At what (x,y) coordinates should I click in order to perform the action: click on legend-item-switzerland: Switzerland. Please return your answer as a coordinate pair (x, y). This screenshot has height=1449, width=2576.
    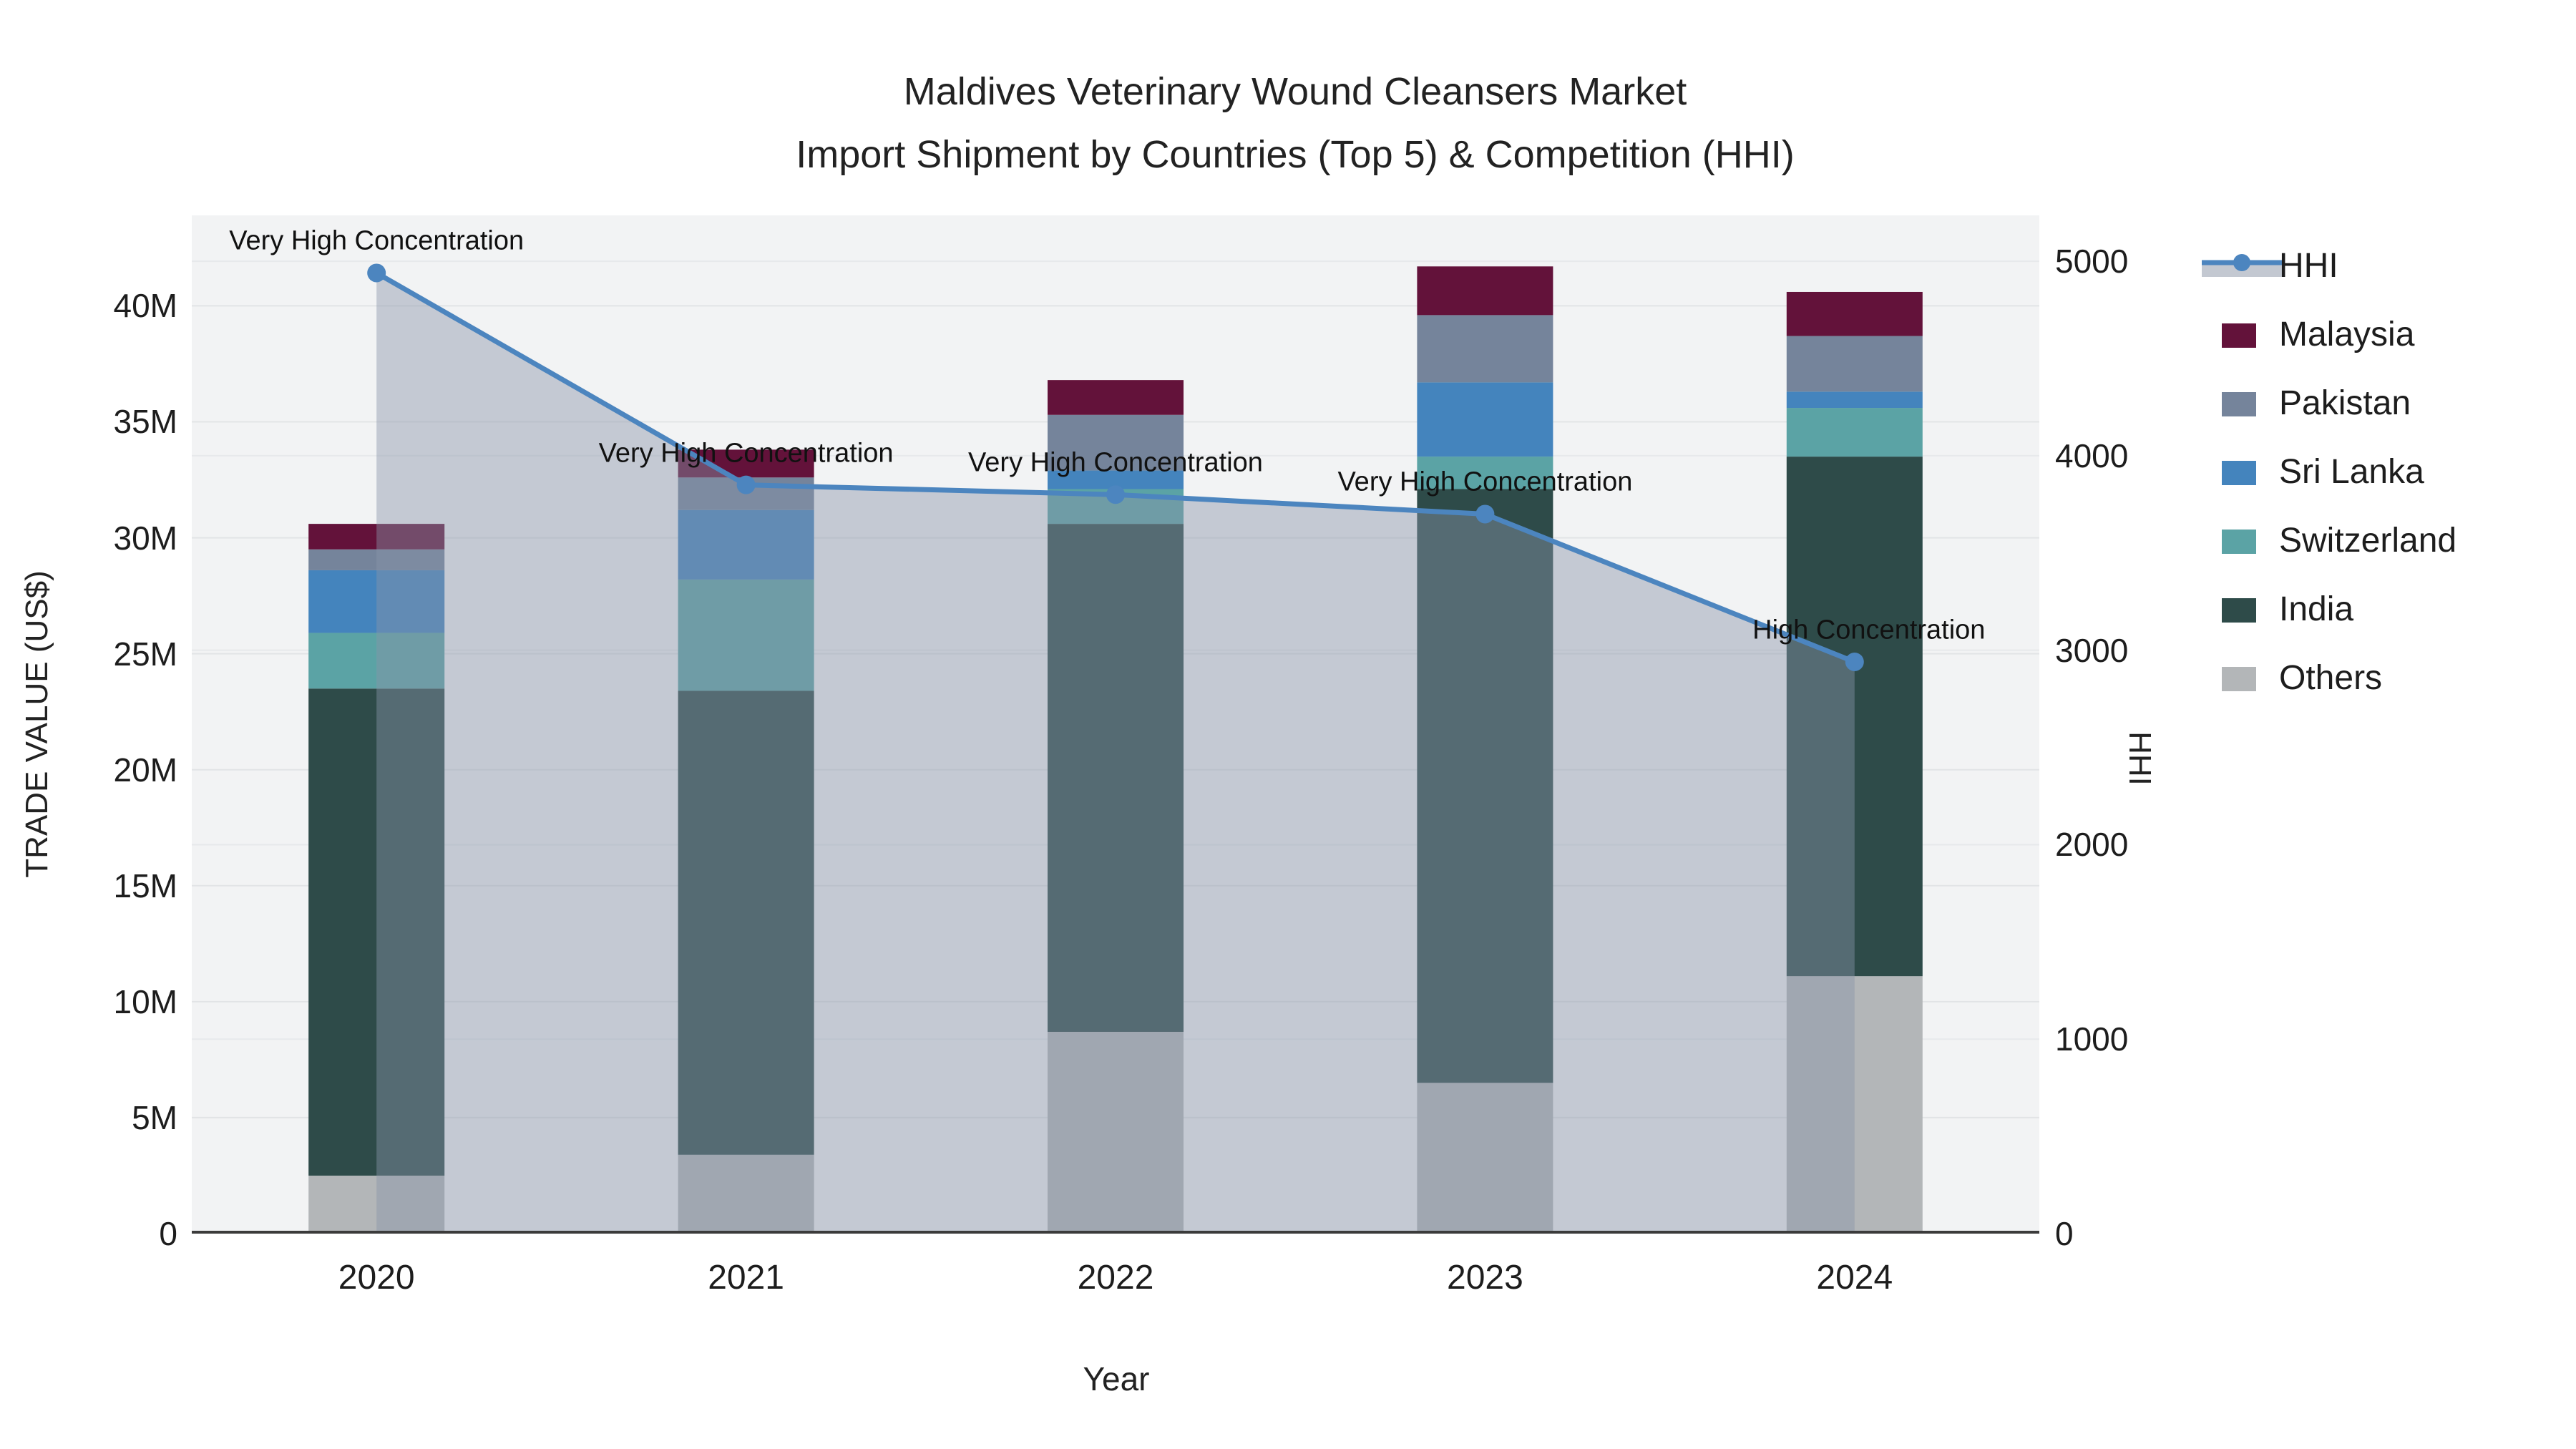
    Looking at the image, I should click on (2386, 541).